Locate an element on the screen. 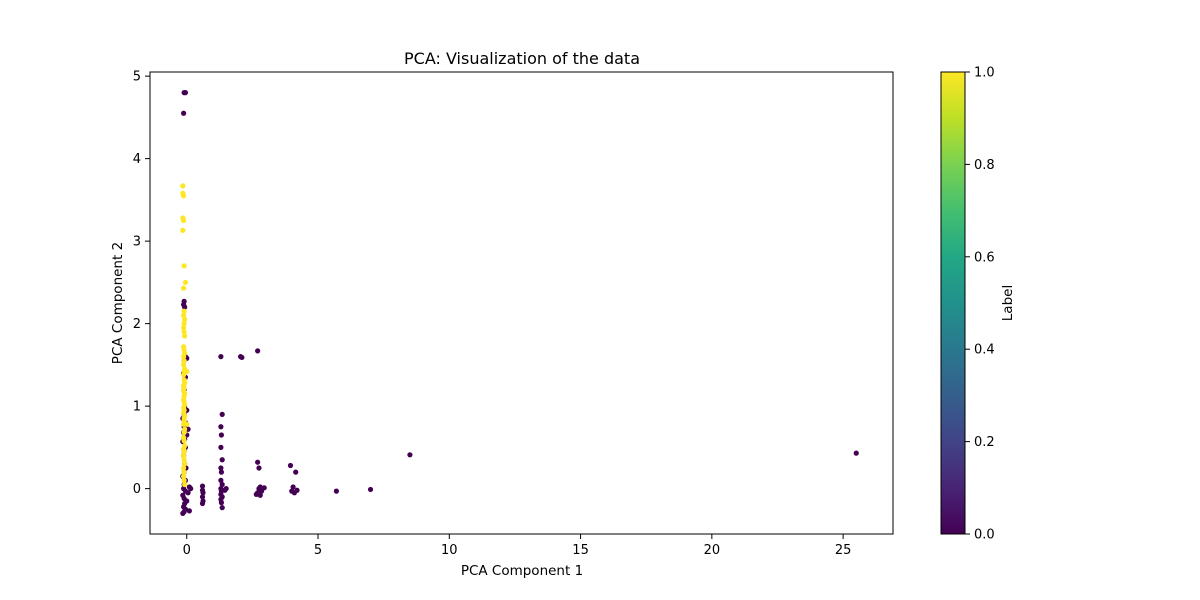  x-tick-label: 25 is located at coordinates (843, 550).